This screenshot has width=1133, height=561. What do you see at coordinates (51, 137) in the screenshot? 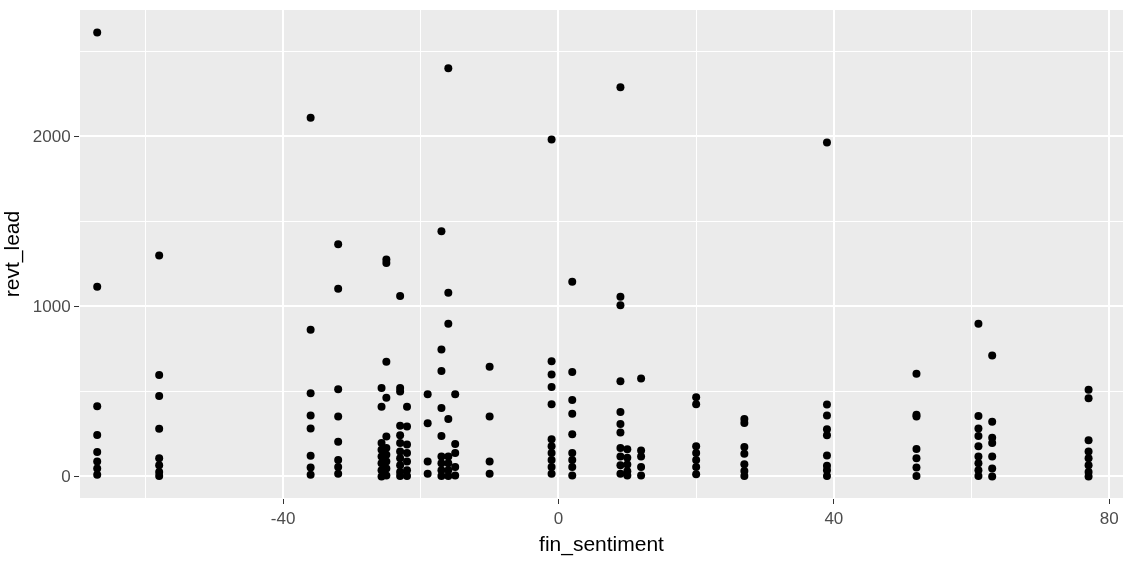
I see `y-tick-label: 2000` at bounding box center [51, 137].